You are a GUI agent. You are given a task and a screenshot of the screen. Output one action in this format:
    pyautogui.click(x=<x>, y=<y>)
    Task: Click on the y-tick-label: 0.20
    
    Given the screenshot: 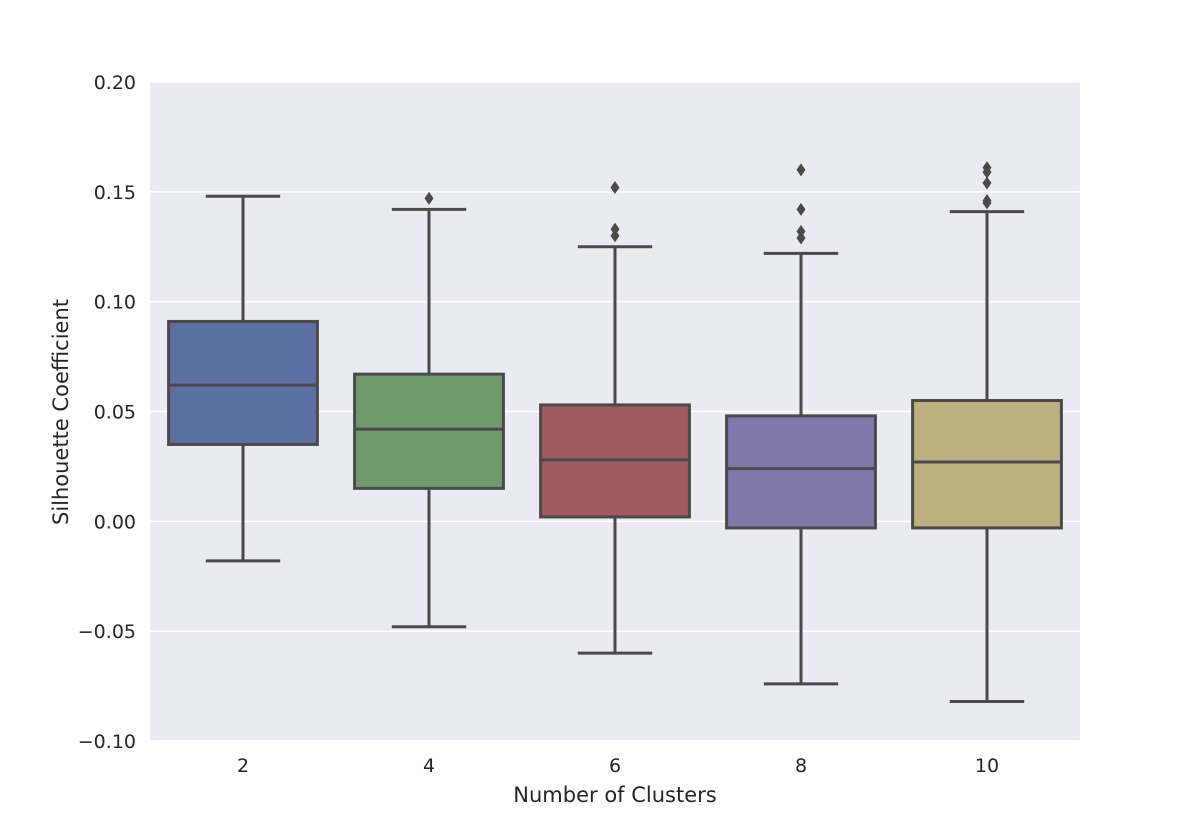 What is the action you would take?
    pyautogui.click(x=115, y=83)
    